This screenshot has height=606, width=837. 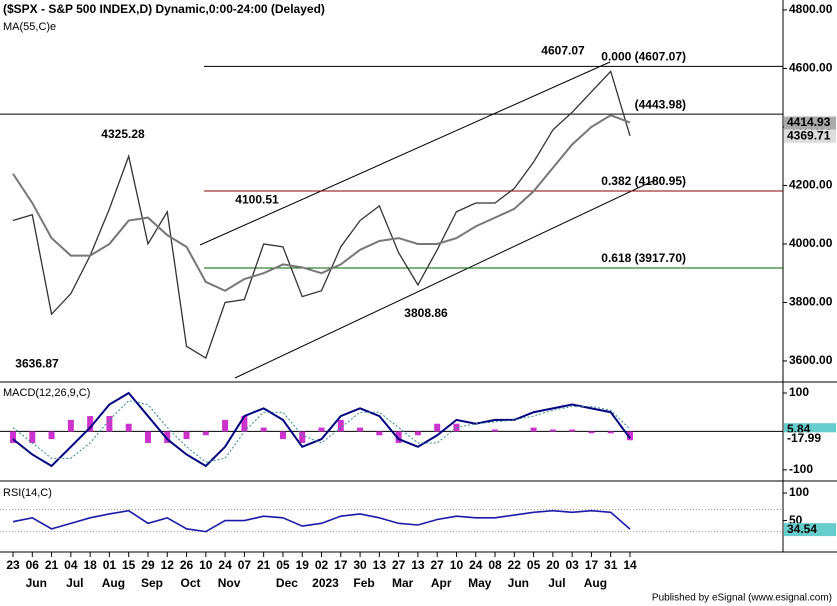 I want to click on month-label: Dec, so click(x=287, y=583).